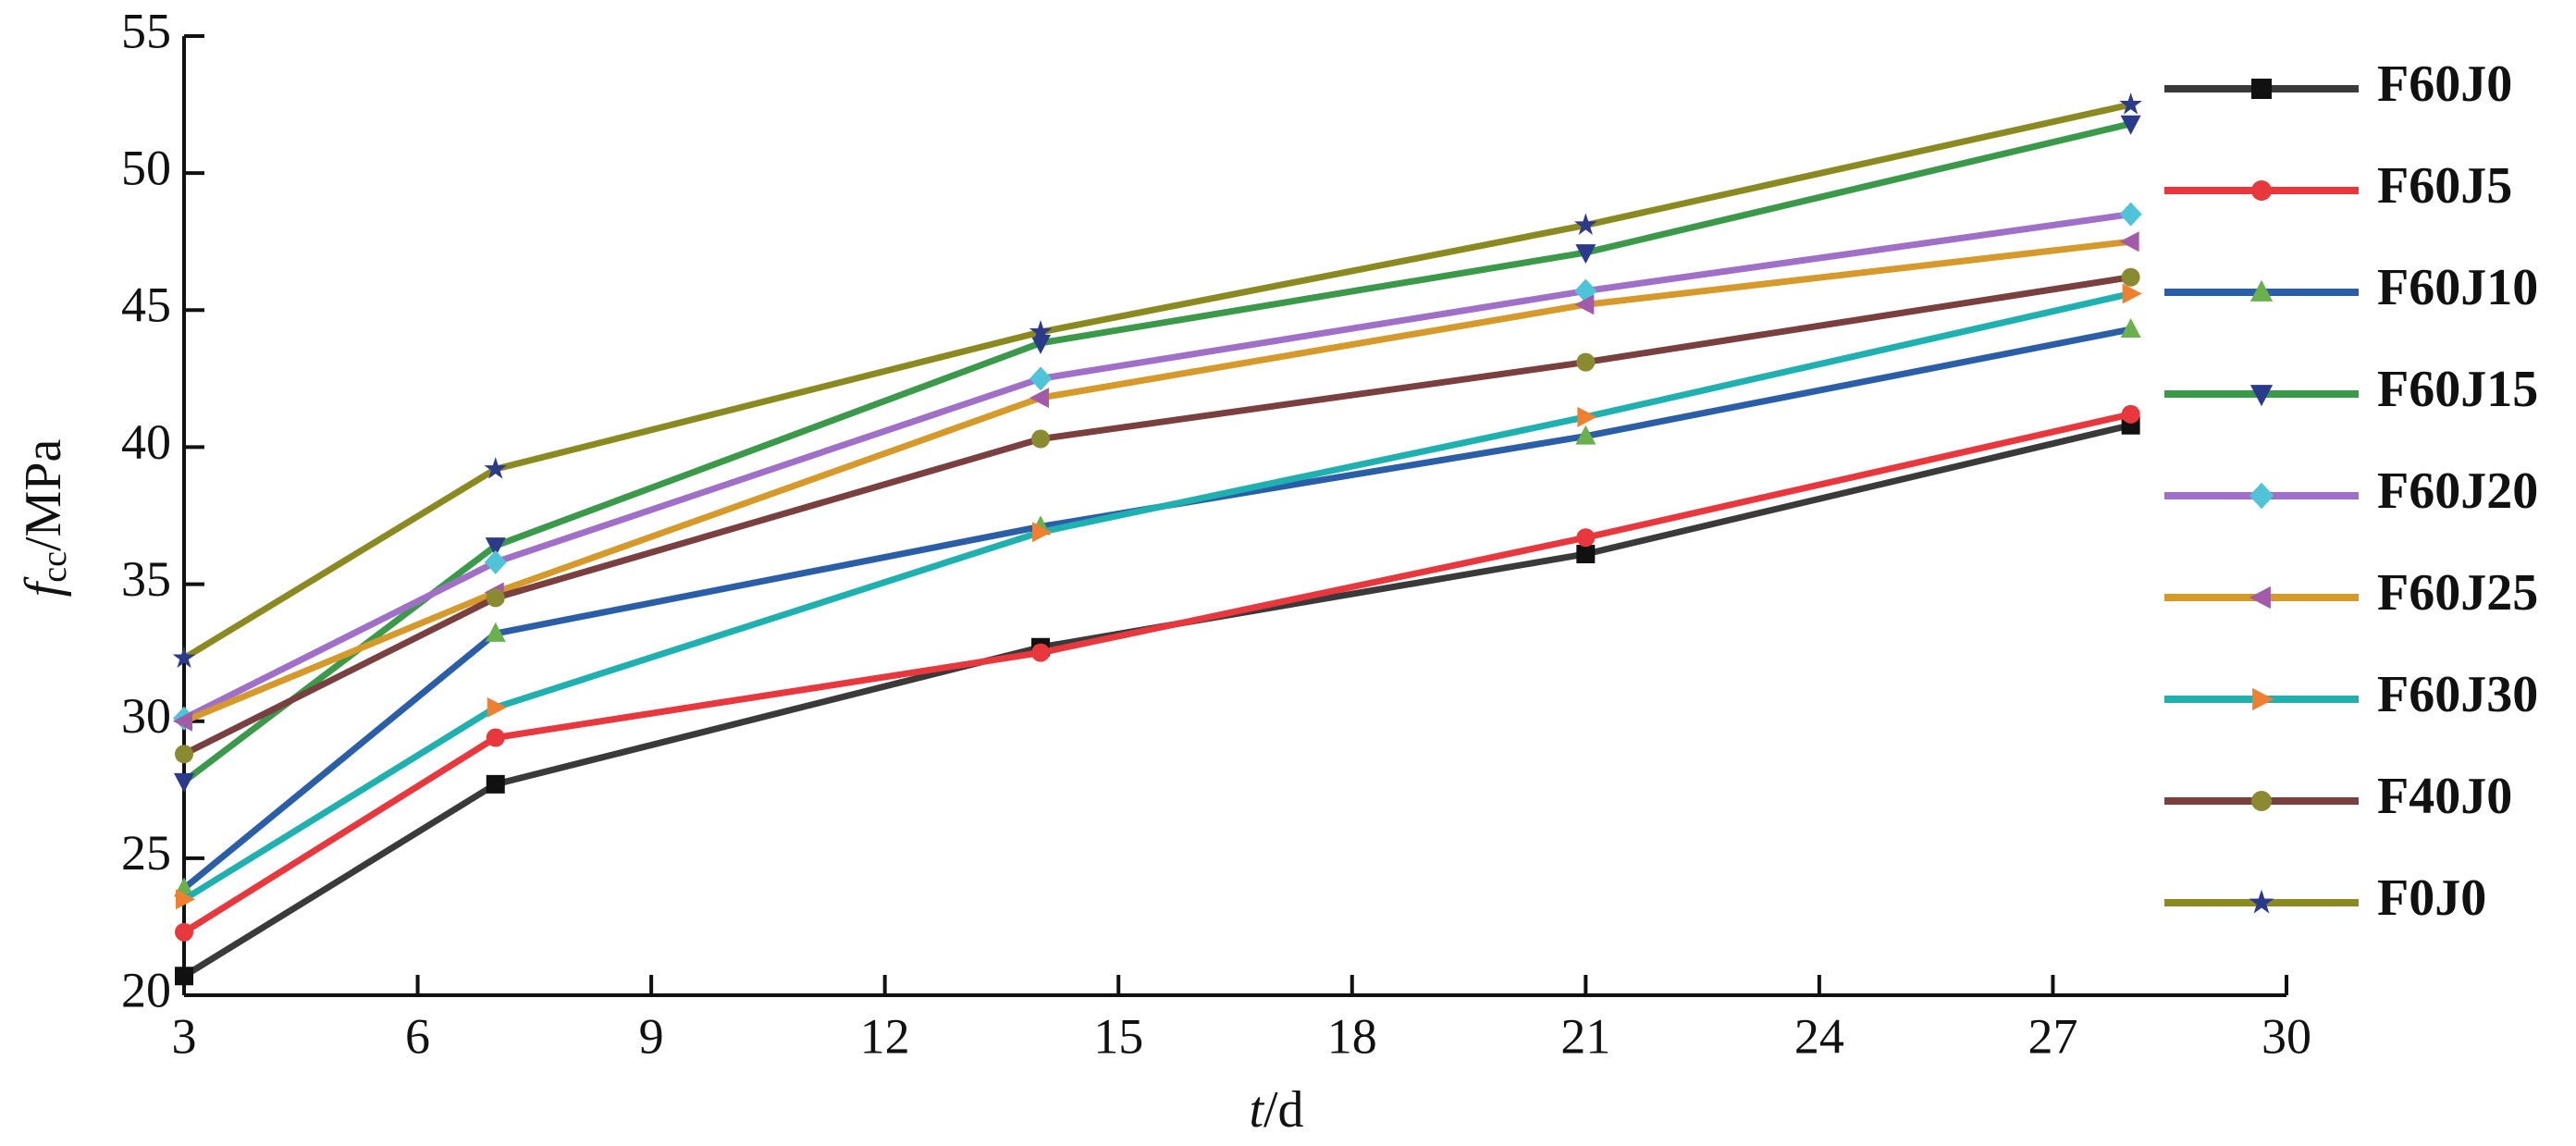 The width and height of the screenshot is (2576, 1146). What do you see at coordinates (146, 30) in the screenshot?
I see `y-tick-label: 55` at bounding box center [146, 30].